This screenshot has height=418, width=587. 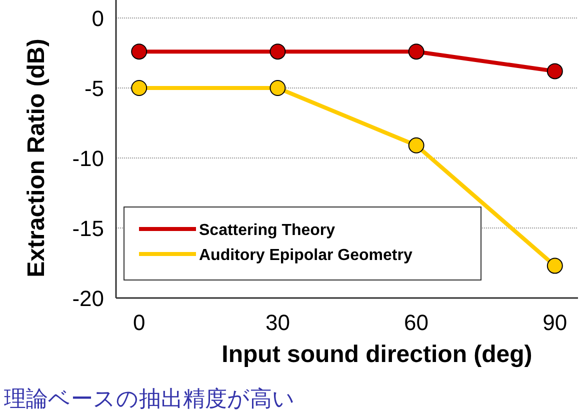 What do you see at coordinates (555, 322) in the screenshot?
I see `x-tick-label: 90` at bounding box center [555, 322].